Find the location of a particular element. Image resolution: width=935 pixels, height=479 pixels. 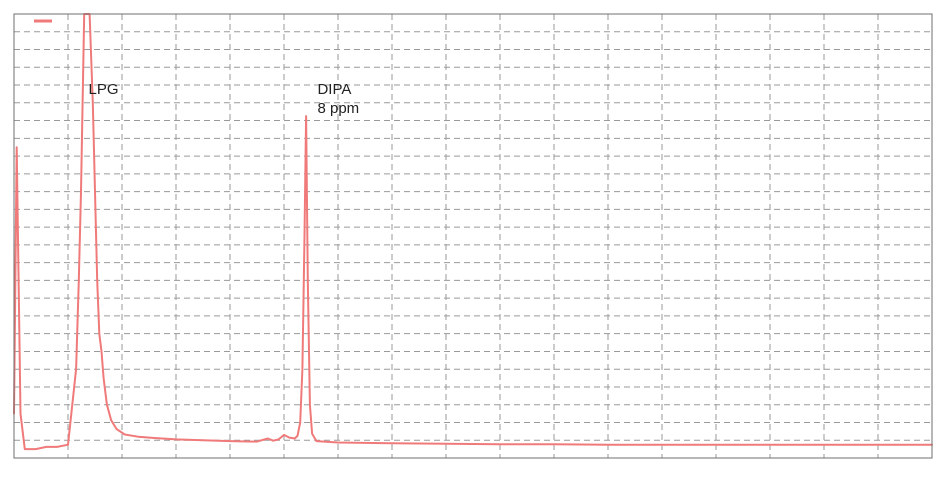

annotation-lpg: LPG is located at coordinates (104, 89).